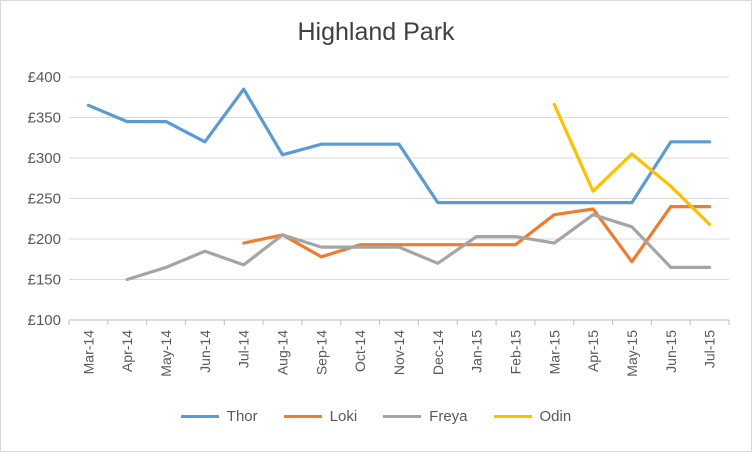 The height and width of the screenshot is (452, 752). I want to click on x-tick-label: Apr-15, so click(593, 351).